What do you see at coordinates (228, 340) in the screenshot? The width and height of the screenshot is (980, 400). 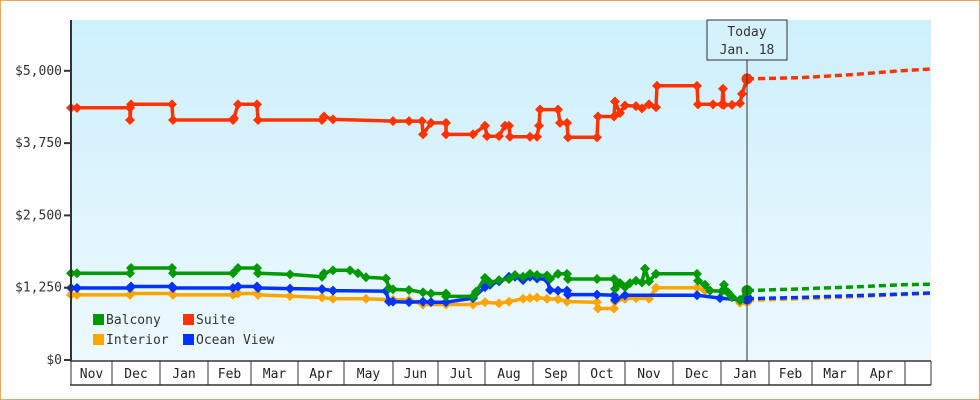 I see `legend-item-ocean-view: Ocean View` at bounding box center [228, 340].